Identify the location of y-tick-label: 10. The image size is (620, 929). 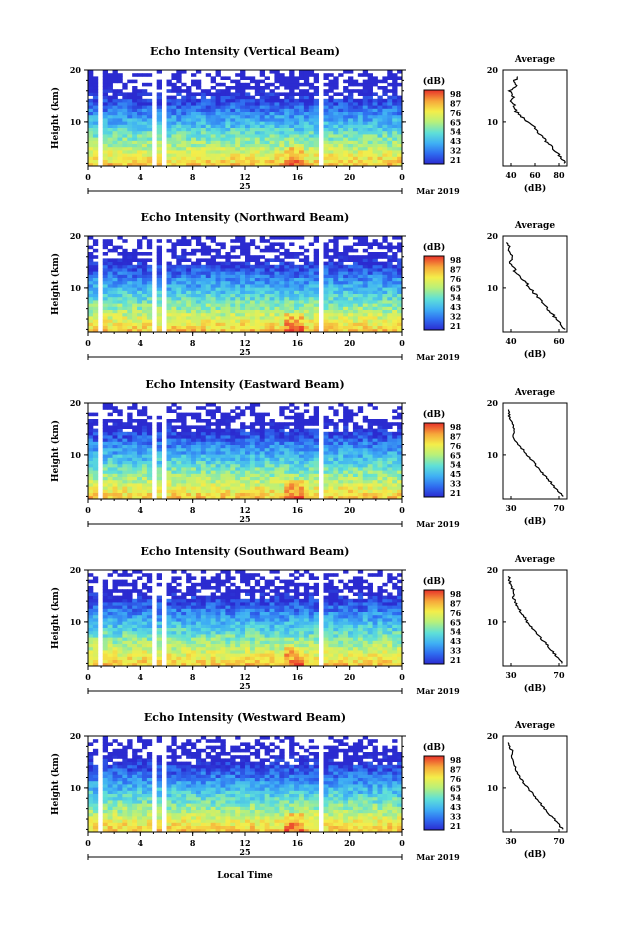
(76, 122).